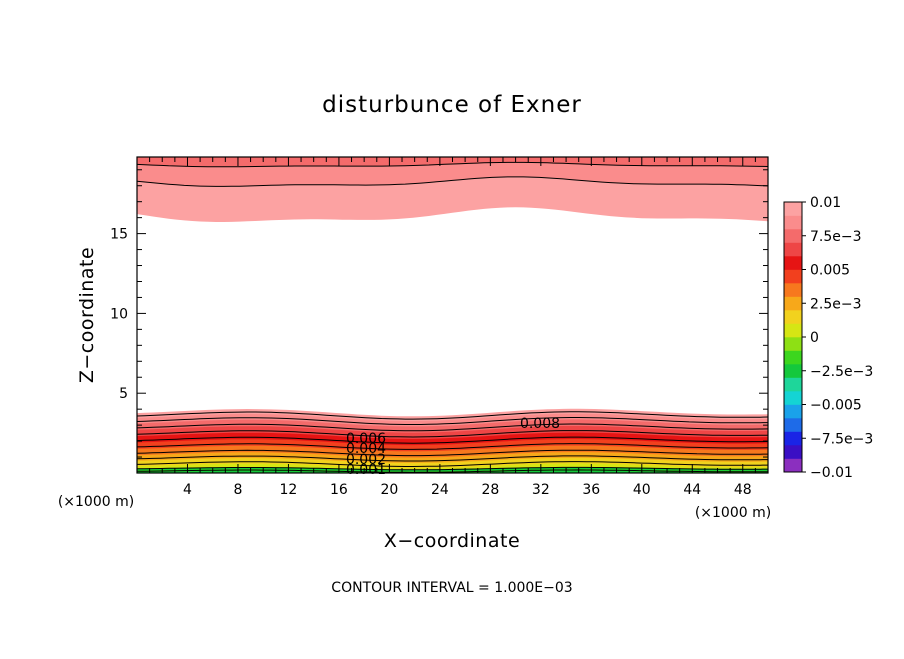  What do you see at coordinates (841, 372) in the screenshot?
I see `colorbar-label-5: −2.5e−3` at bounding box center [841, 372].